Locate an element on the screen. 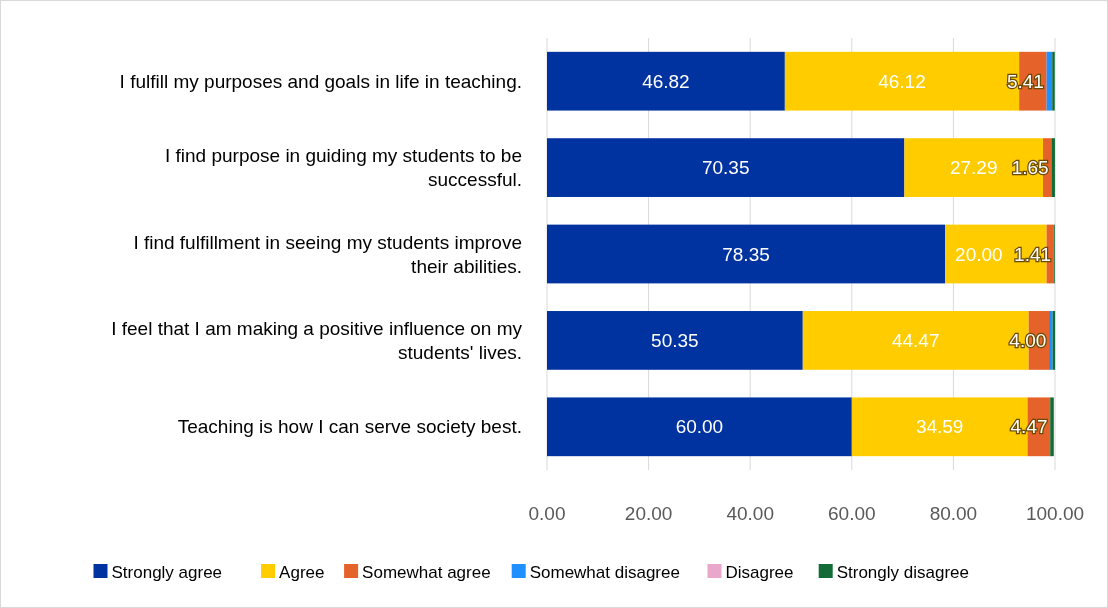  data-label: 20.00 is located at coordinates (979, 254).